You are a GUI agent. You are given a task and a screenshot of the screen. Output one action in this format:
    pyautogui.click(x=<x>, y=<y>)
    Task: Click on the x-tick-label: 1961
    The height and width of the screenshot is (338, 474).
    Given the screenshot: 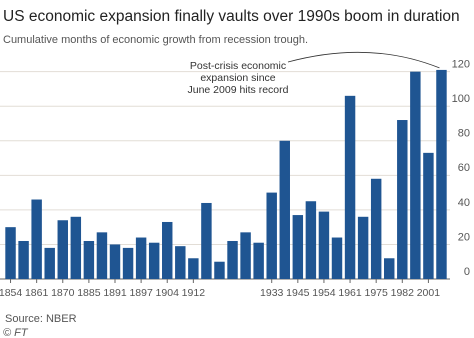 What is the action you would take?
    pyautogui.click(x=350, y=293)
    